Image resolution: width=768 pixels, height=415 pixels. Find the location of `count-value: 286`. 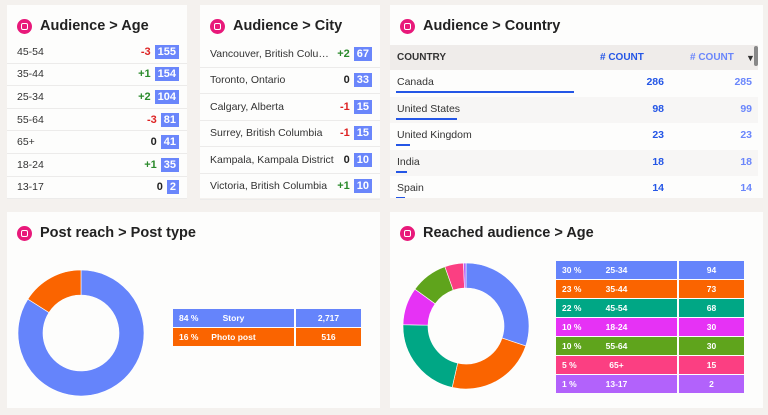

count-value: 286 is located at coordinates (655, 82).